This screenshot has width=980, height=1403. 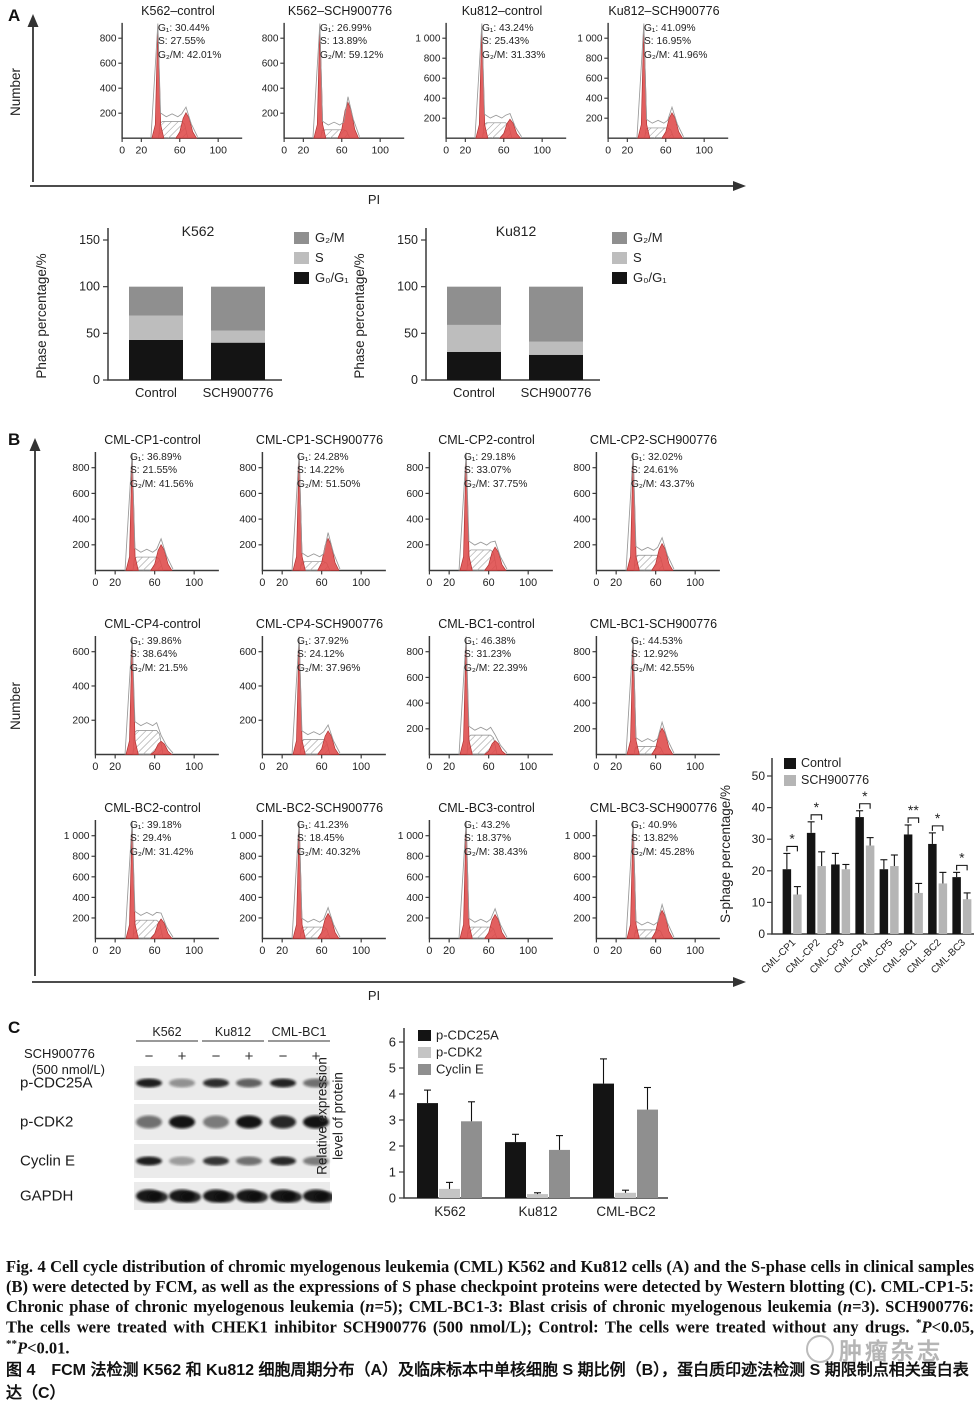 I want to click on histogram-title: CML-BC2-SCH900776, so click(x=319, y=808).